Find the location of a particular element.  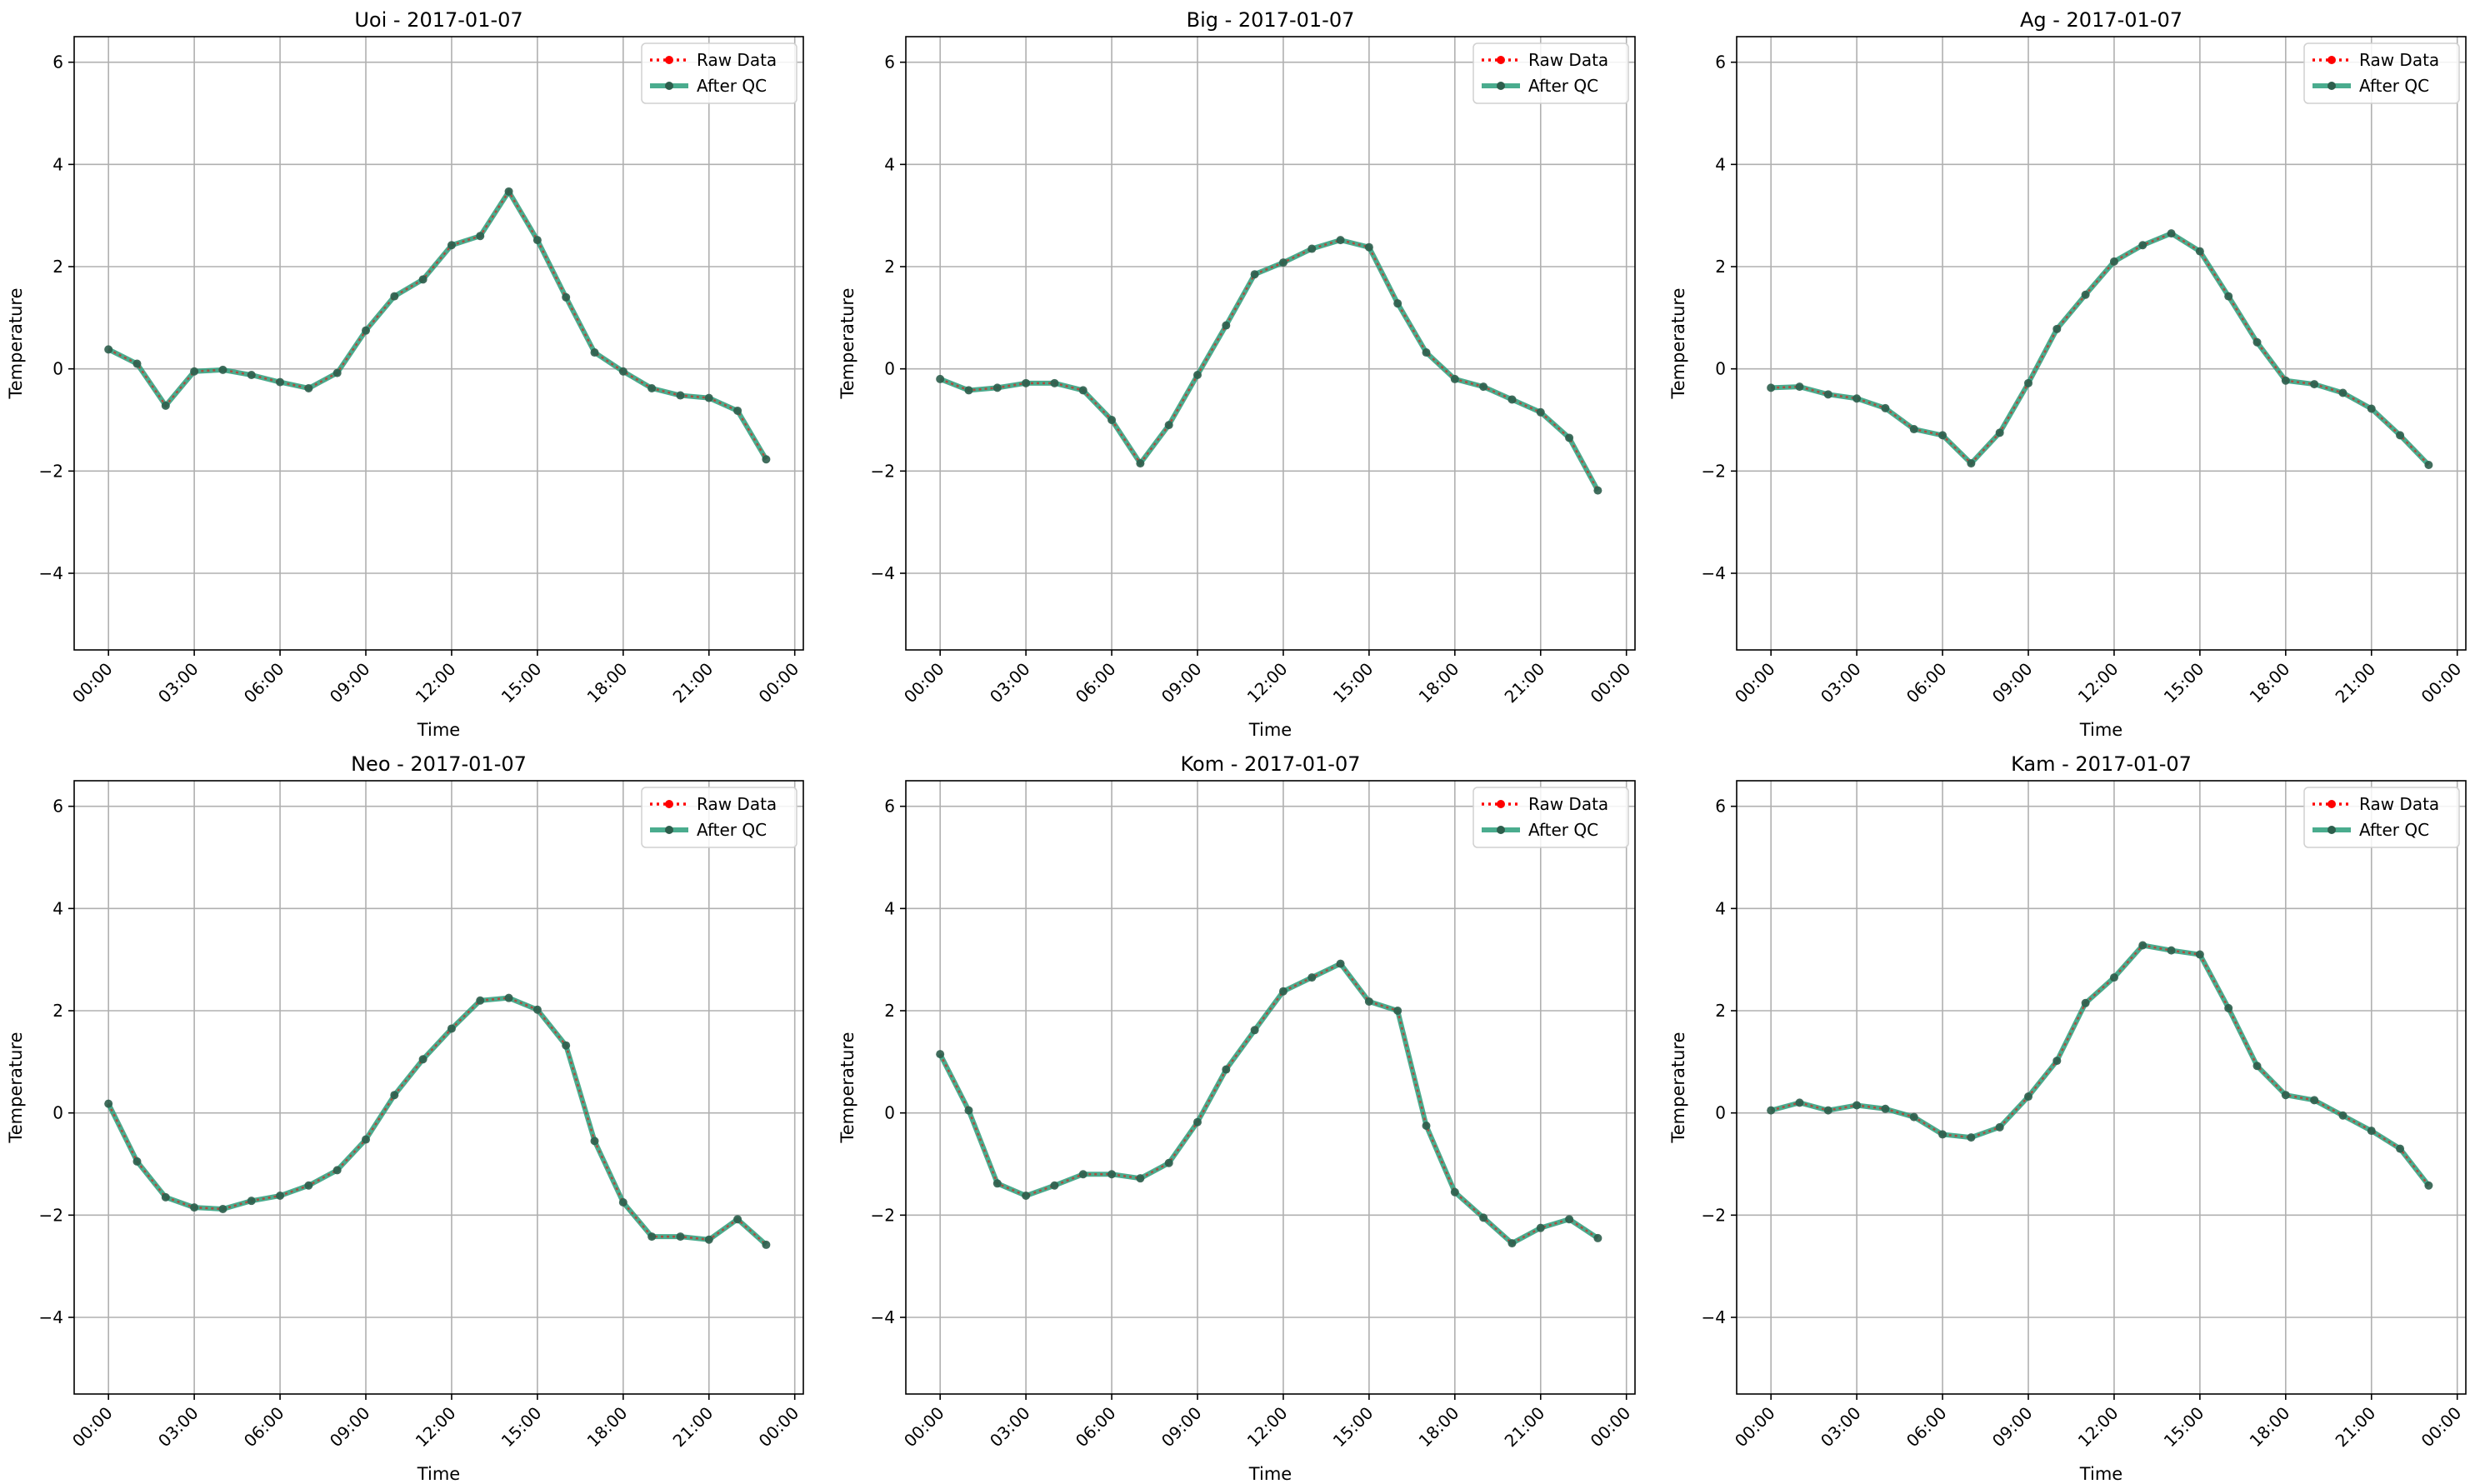

x-tick-label: 15:00 is located at coordinates (1353, 683).